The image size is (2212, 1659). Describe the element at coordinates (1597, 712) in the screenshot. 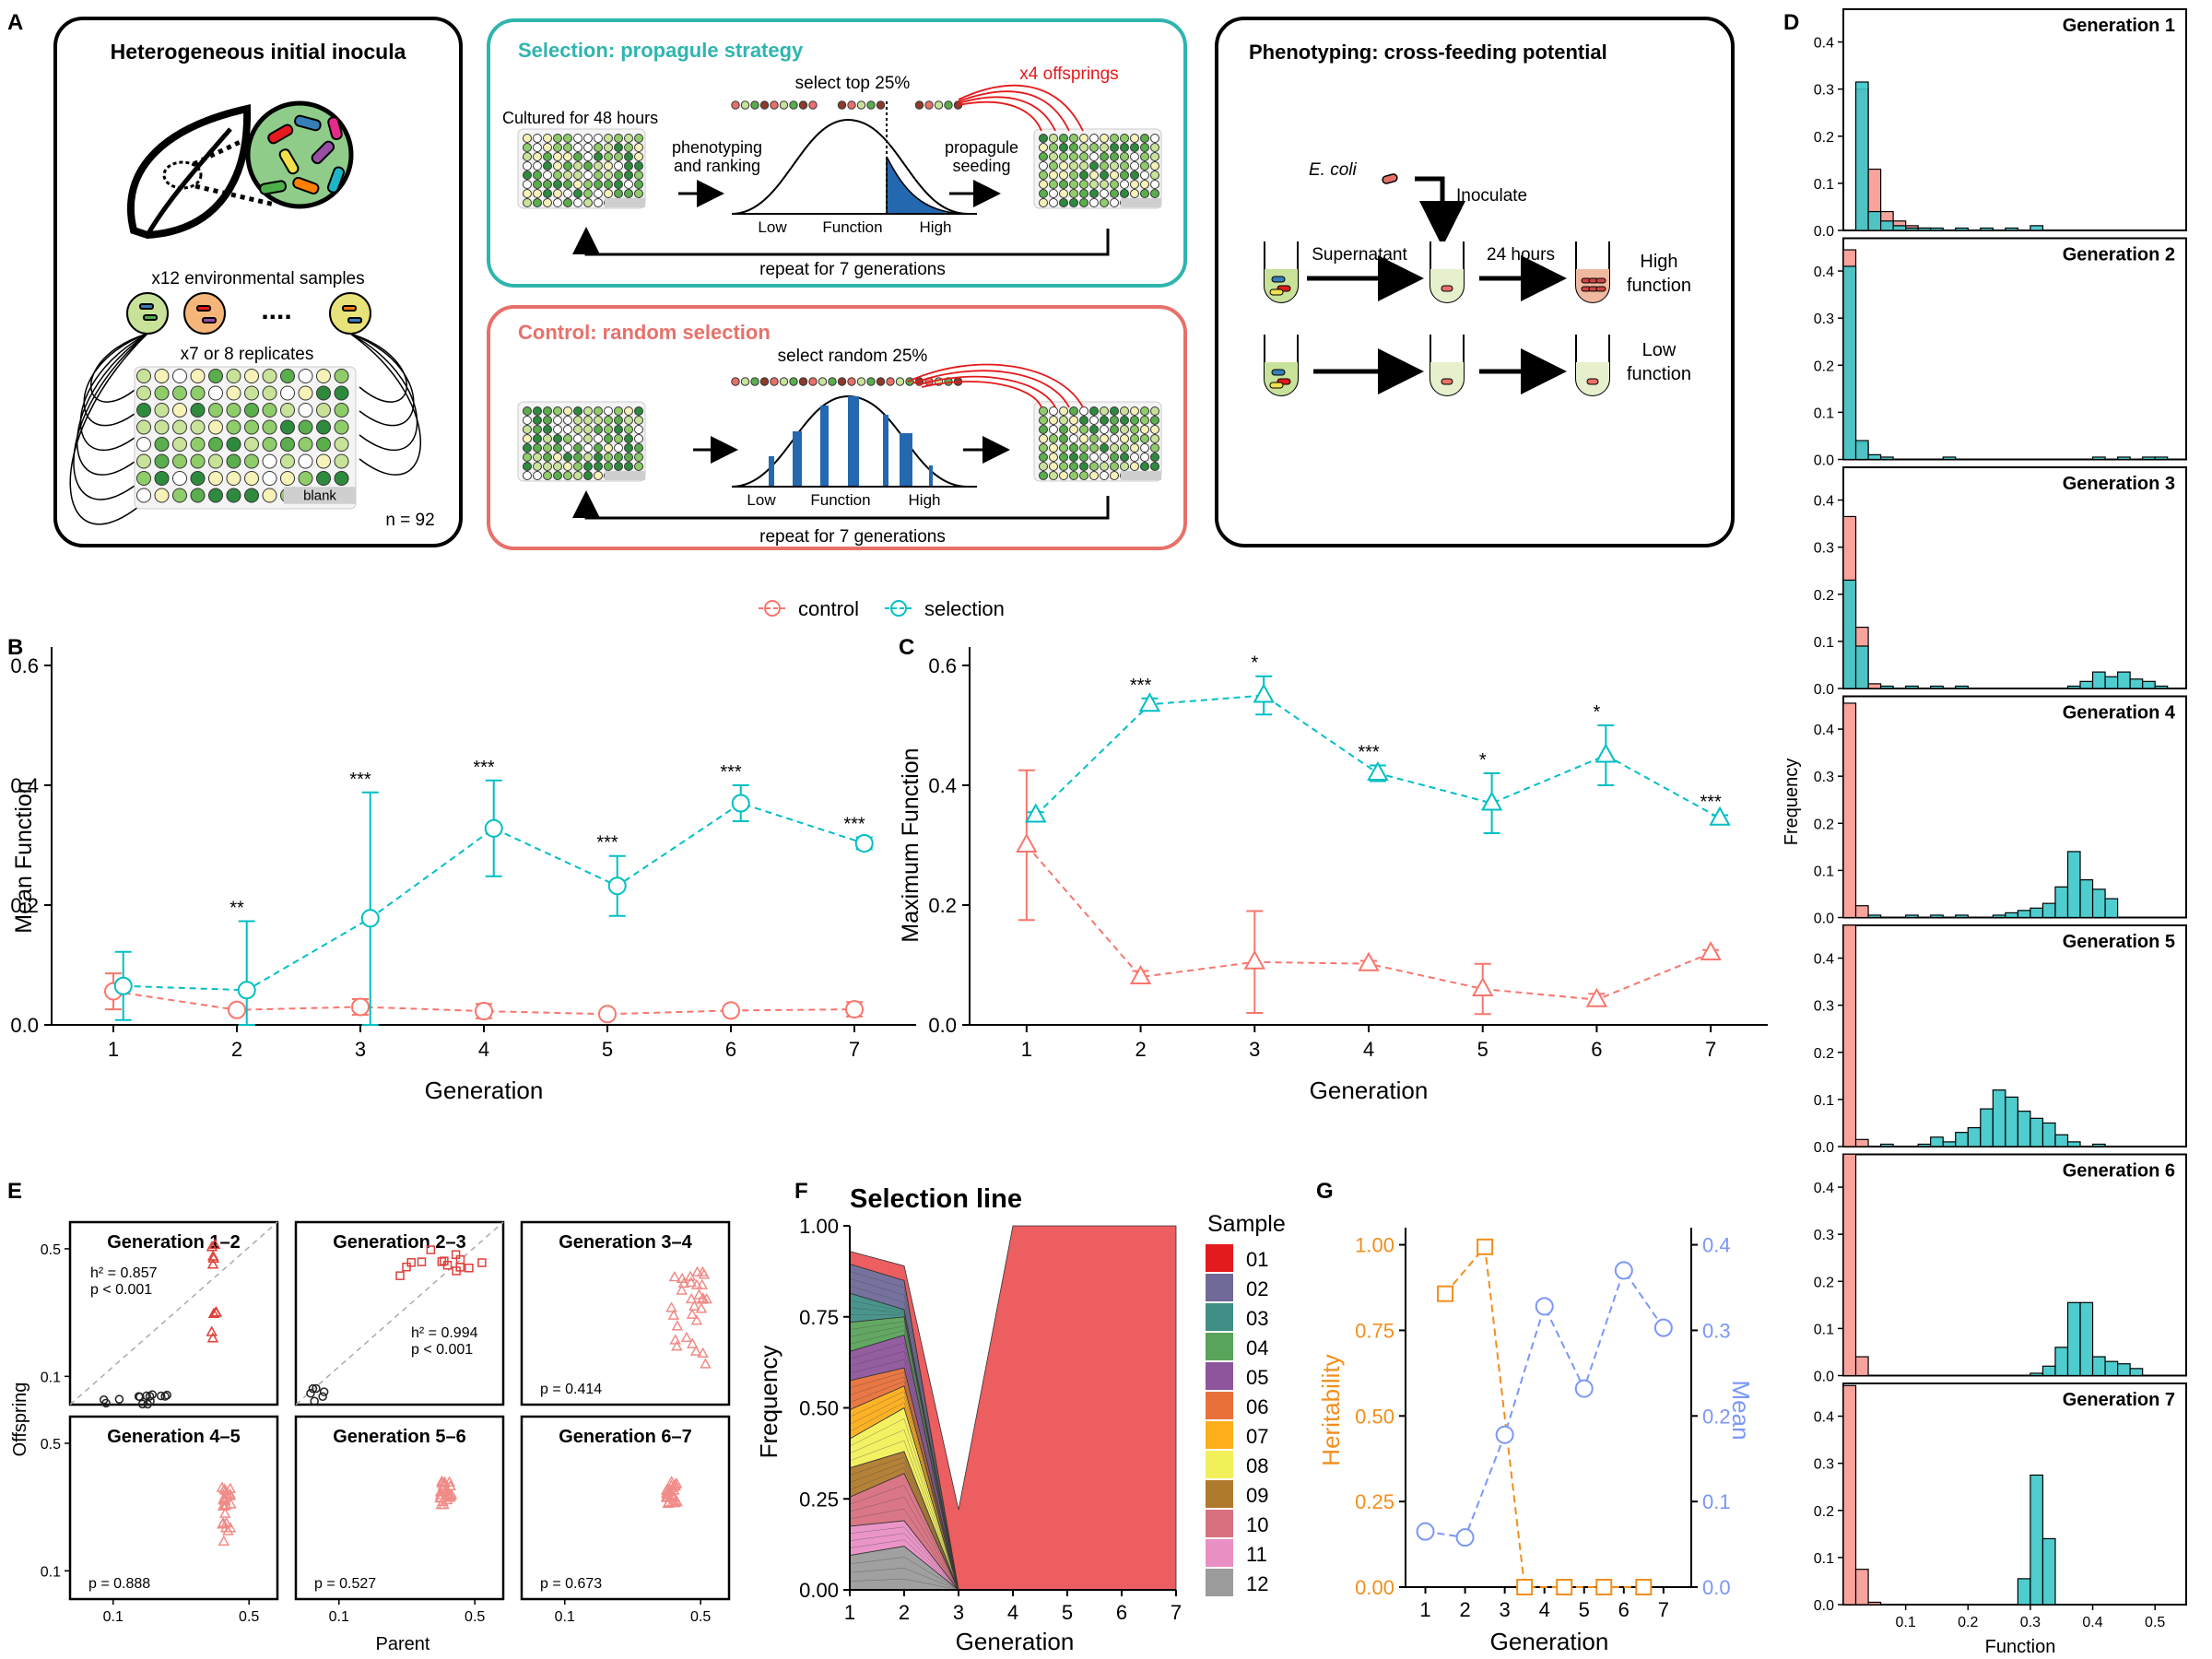

I see `significance-stars: *` at that location.